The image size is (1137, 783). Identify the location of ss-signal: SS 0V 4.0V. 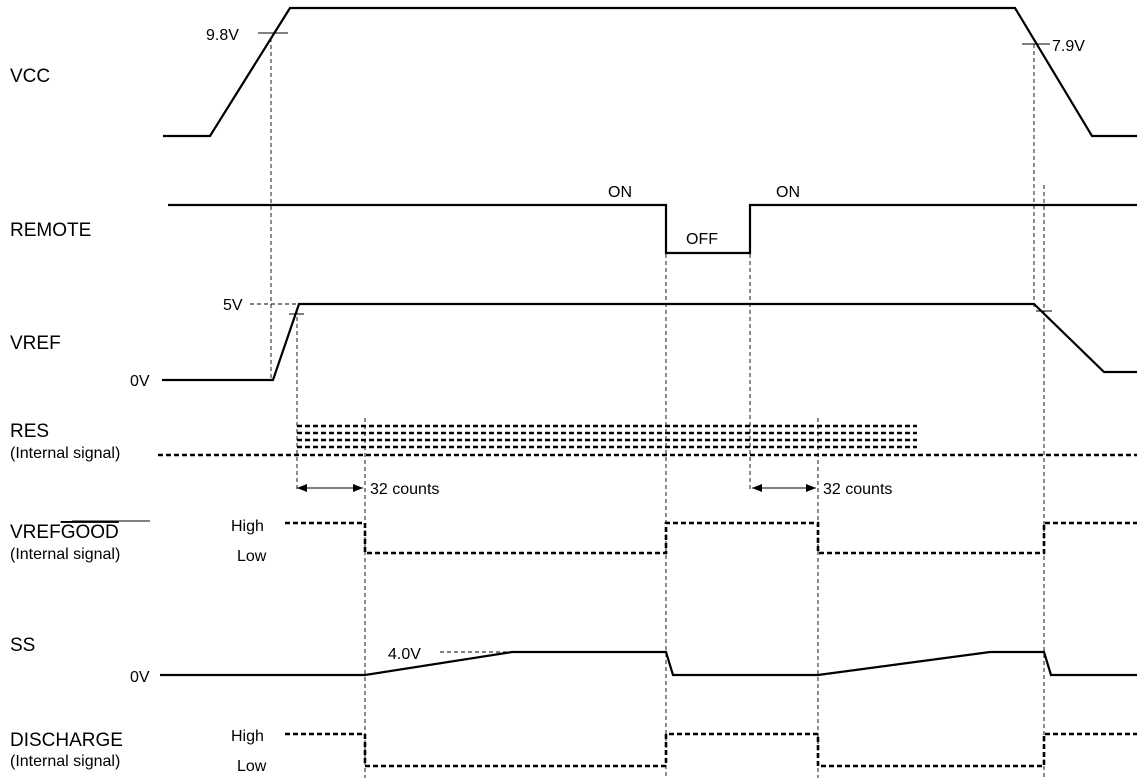
(573, 660).